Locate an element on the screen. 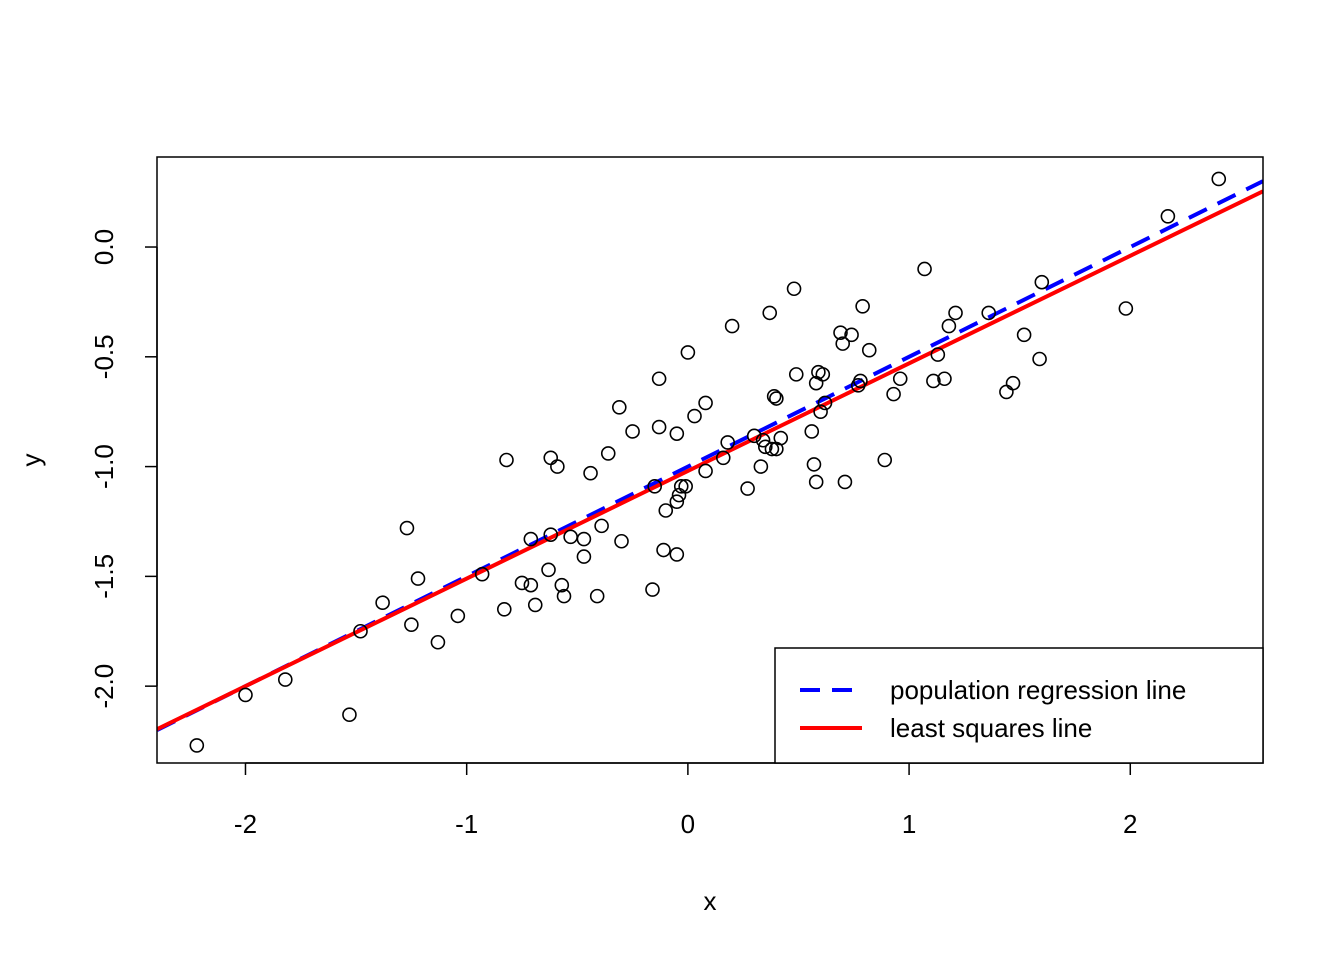 The width and height of the screenshot is (1344, 960). x-tick-label: 1 is located at coordinates (909, 824).